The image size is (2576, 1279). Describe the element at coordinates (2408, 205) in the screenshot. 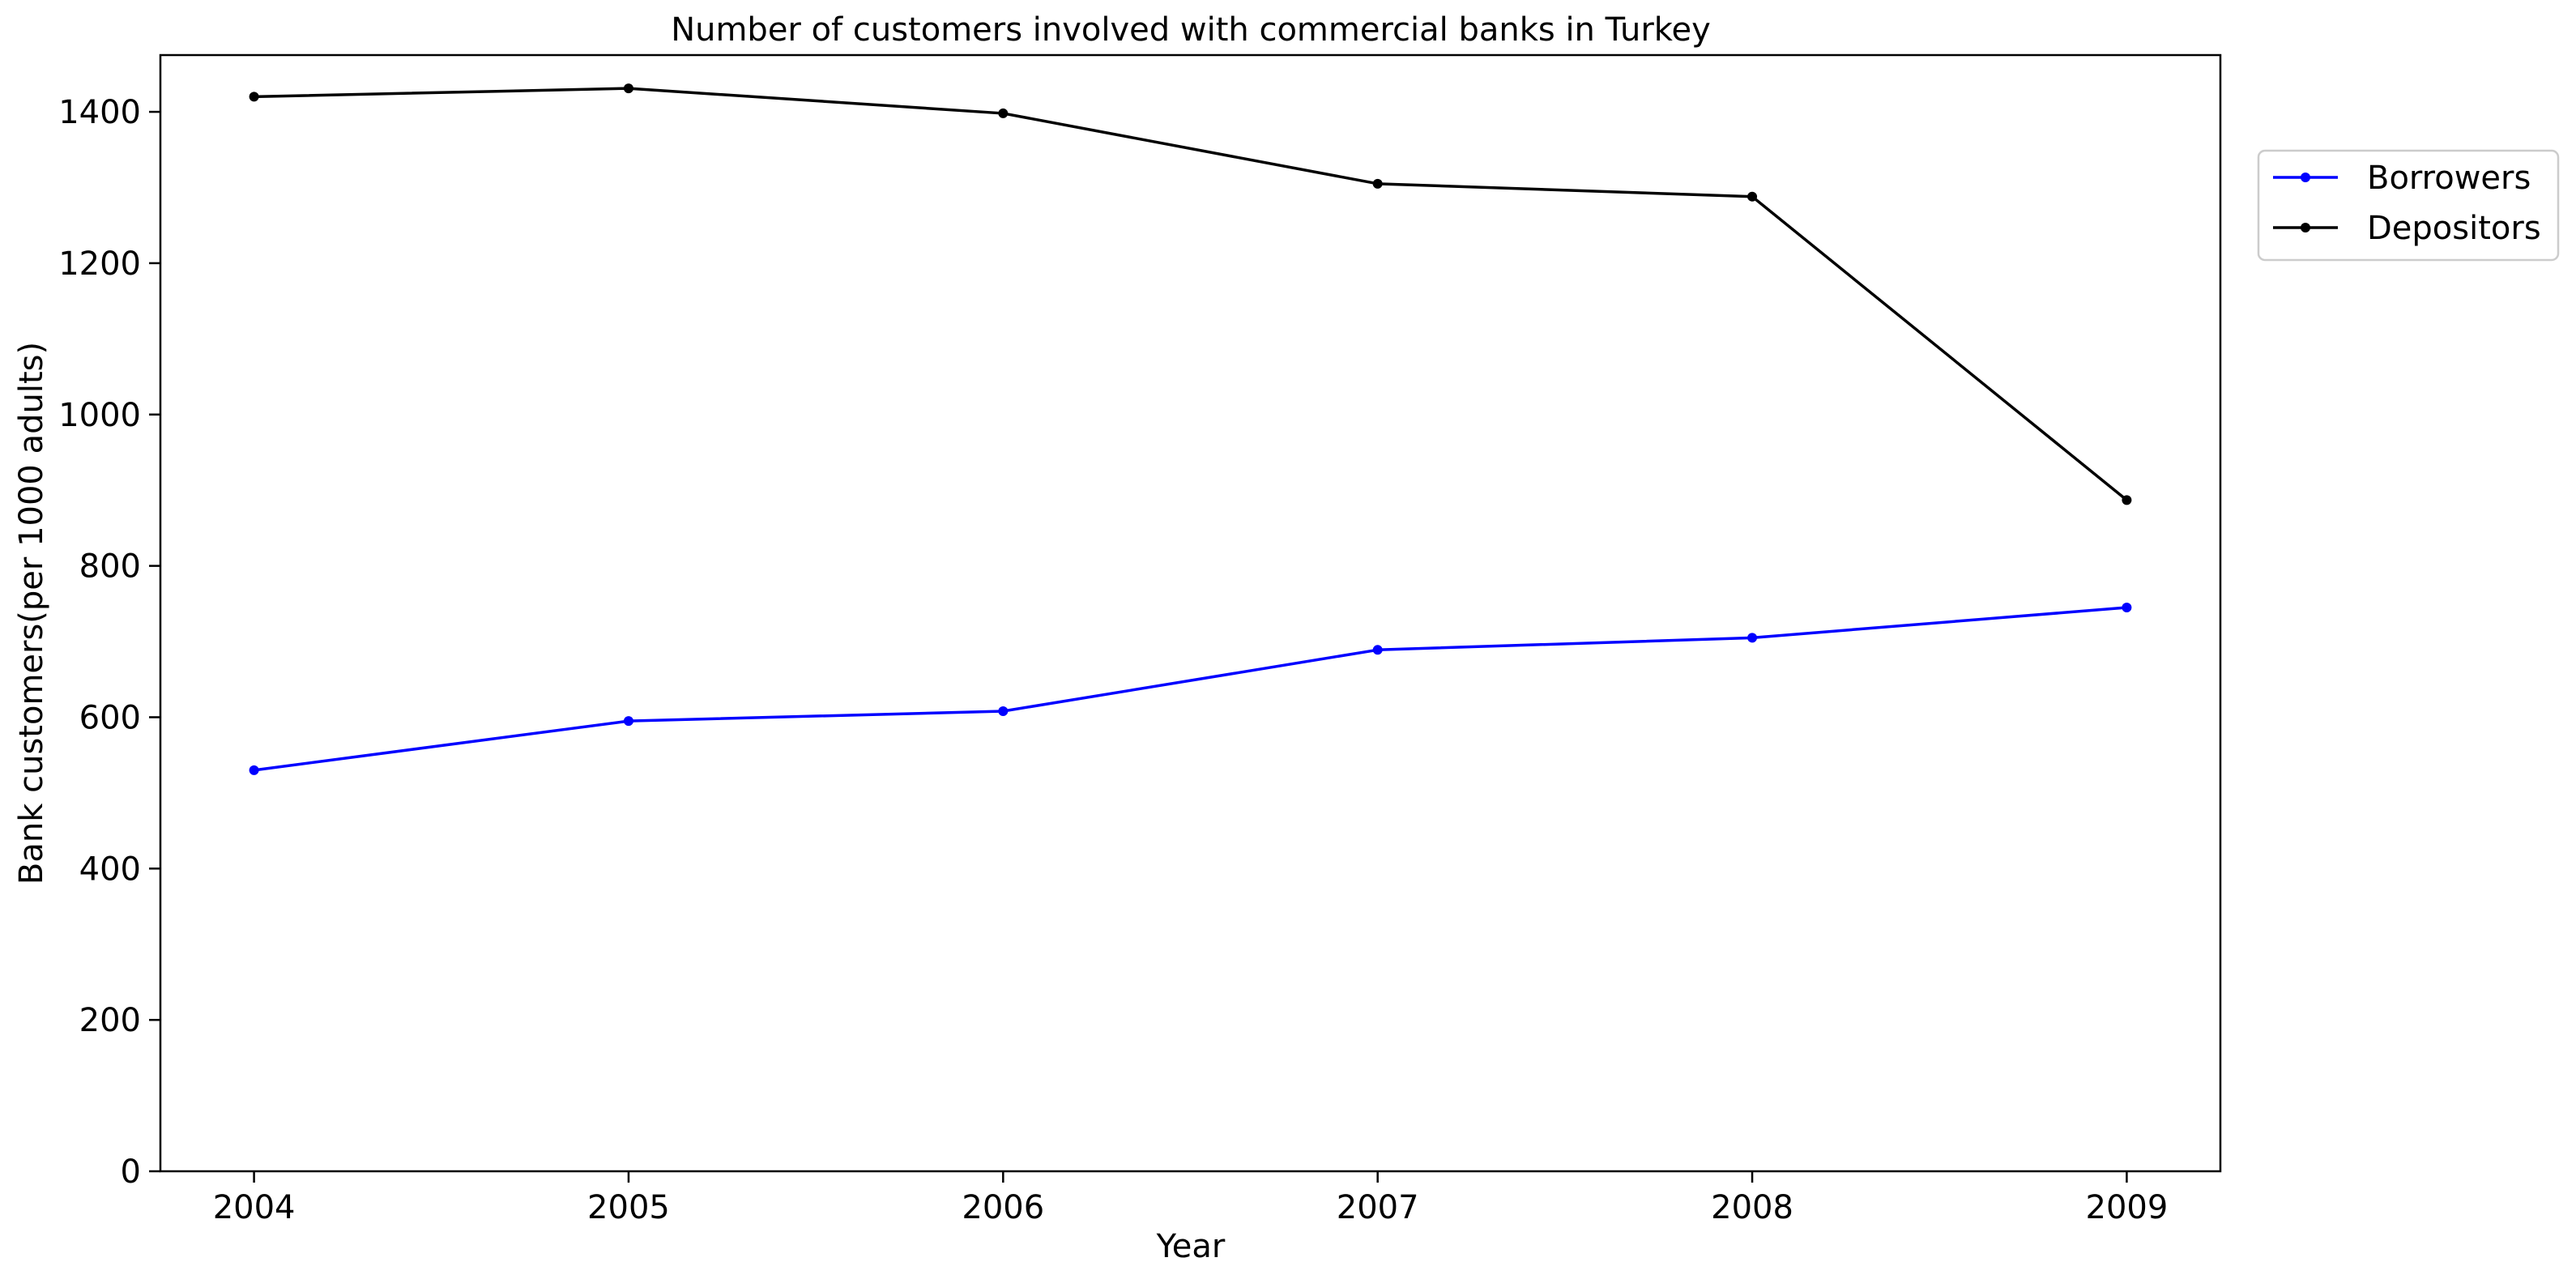

I see `legend: Borrowers Depositors` at that location.